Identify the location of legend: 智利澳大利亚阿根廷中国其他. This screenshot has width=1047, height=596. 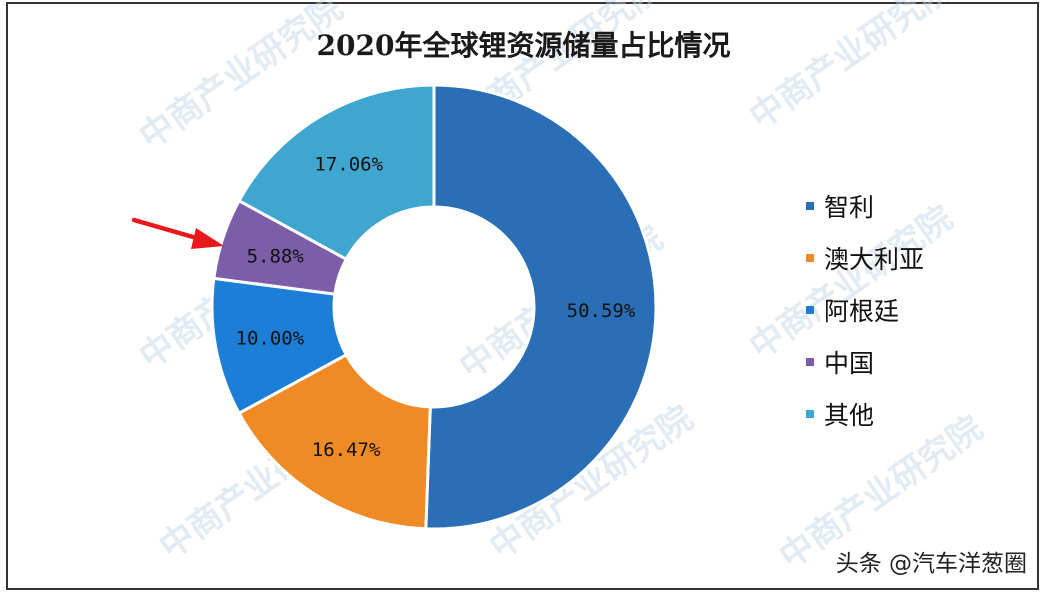
(865, 310).